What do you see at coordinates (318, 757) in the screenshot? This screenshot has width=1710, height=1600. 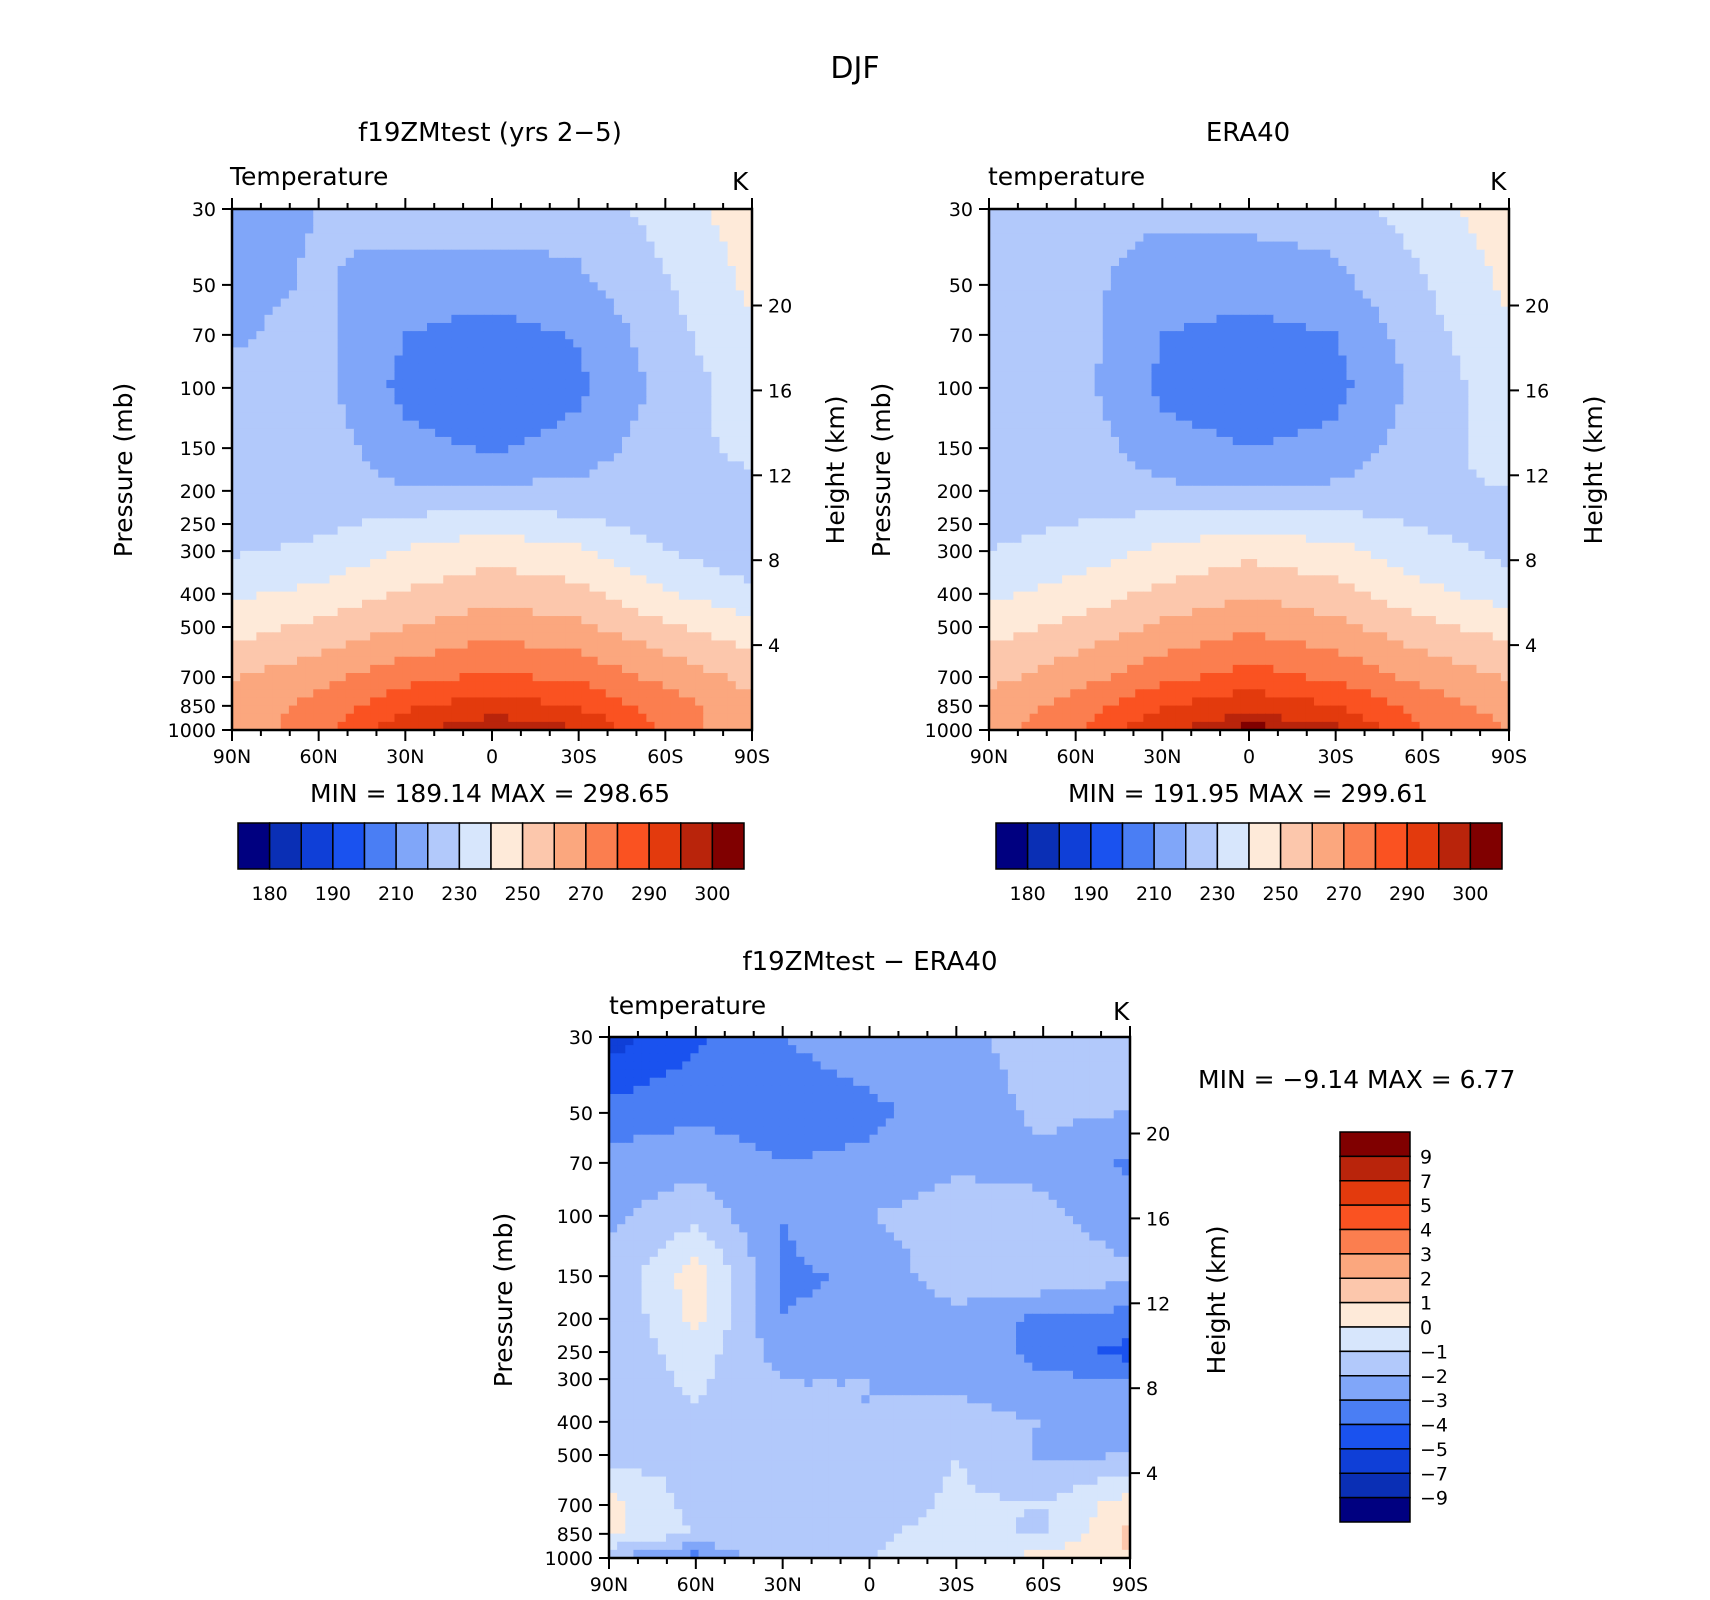 I see `x-tick-label: 60N` at bounding box center [318, 757].